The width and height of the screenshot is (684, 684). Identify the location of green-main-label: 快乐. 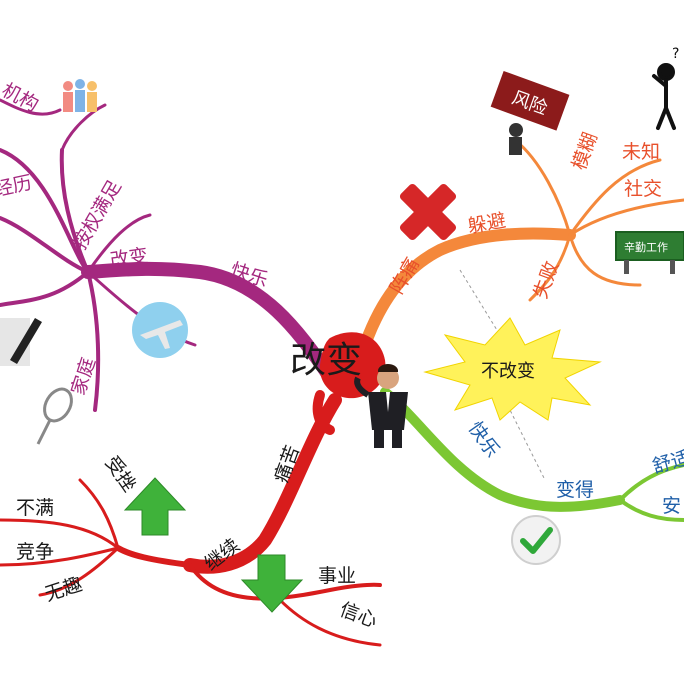
(484, 440).